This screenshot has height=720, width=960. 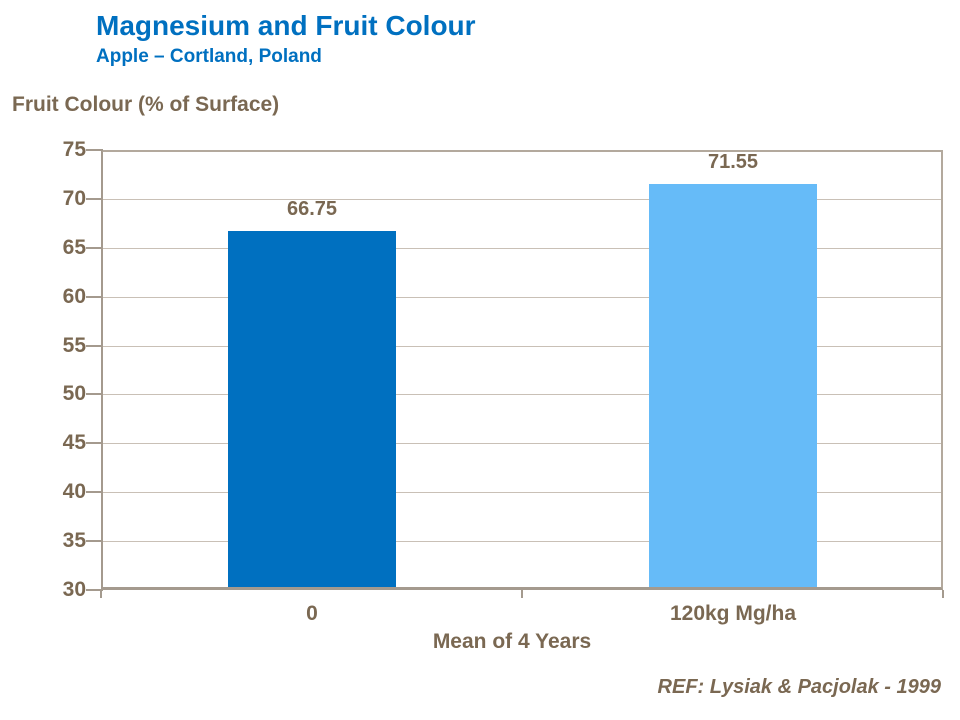 What do you see at coordinates (74, 345) in the screenshot?
I see `y-tick-label: 55` at bounding box center [74, 345].